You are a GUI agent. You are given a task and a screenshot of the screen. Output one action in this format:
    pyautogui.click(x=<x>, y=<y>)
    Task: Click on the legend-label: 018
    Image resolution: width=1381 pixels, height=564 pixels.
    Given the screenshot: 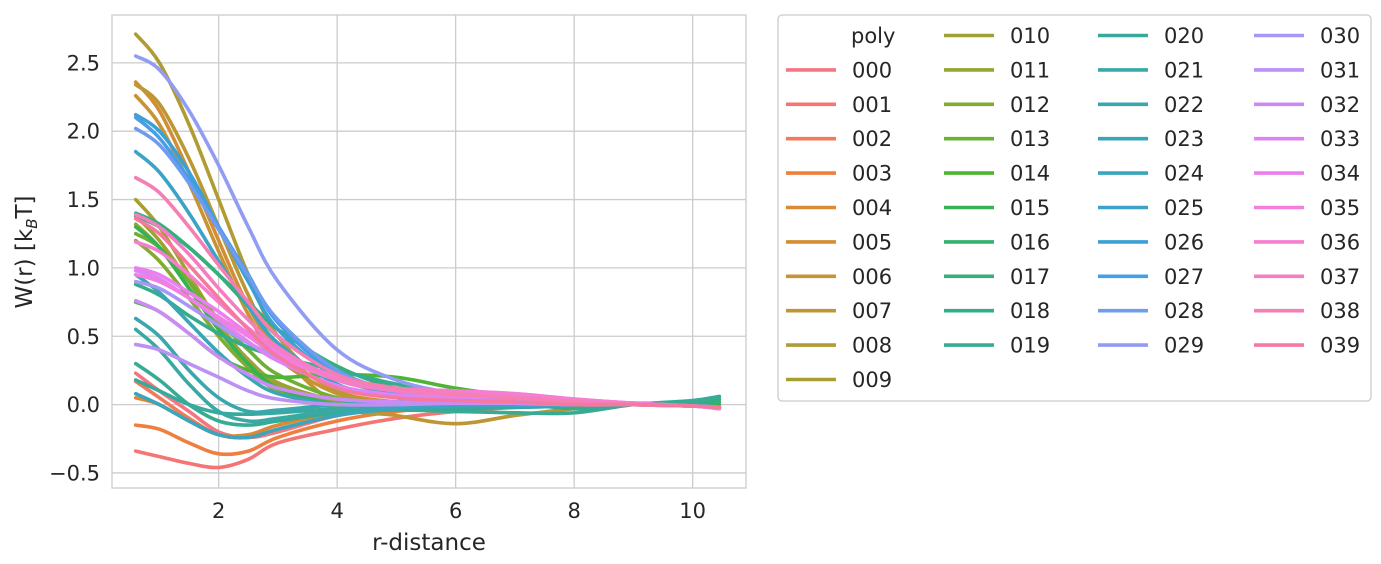 What is the action you would take?
    pyautogui.click(x=1030, y=311)
    